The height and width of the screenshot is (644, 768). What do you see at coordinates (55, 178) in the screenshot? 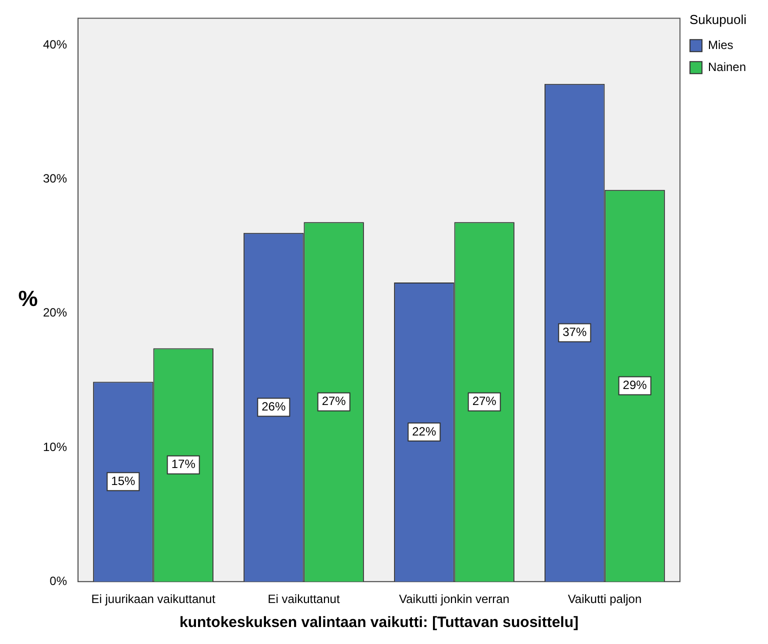
I see `y-tick-label: 30%` at bounding box center [55, 178].